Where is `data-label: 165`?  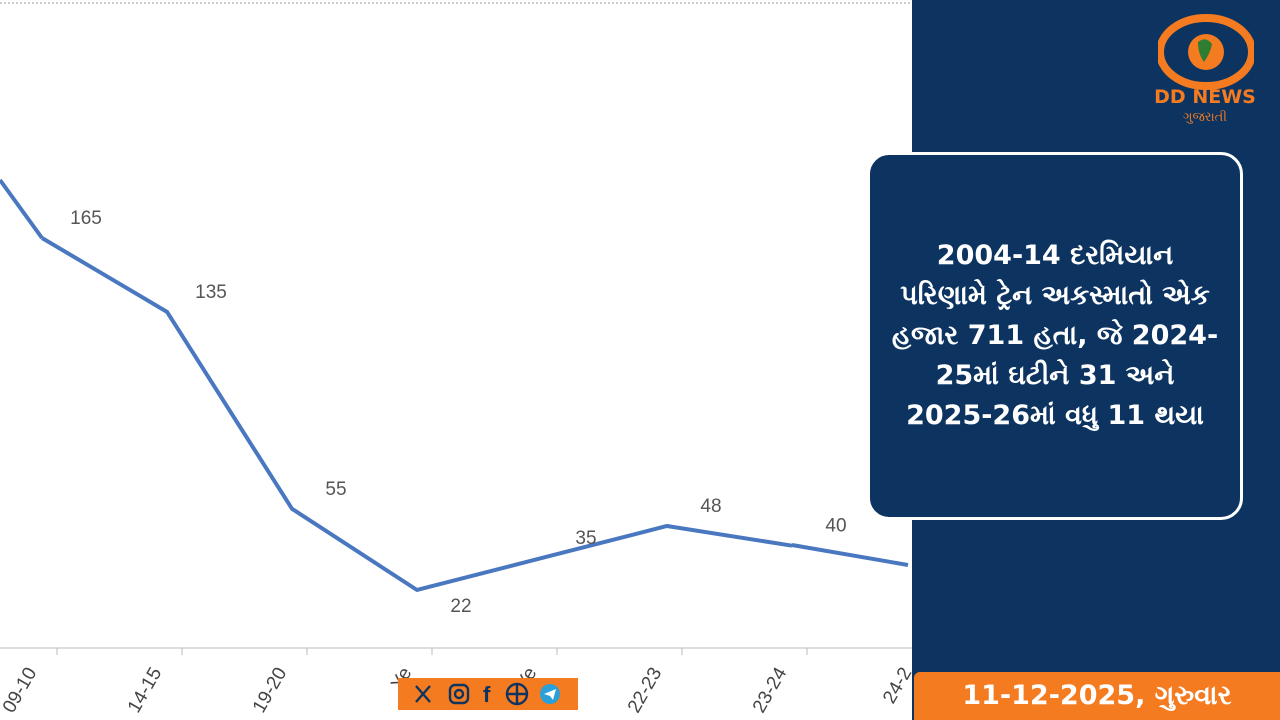
data-label: 165 is located at coordinates (86, 218).